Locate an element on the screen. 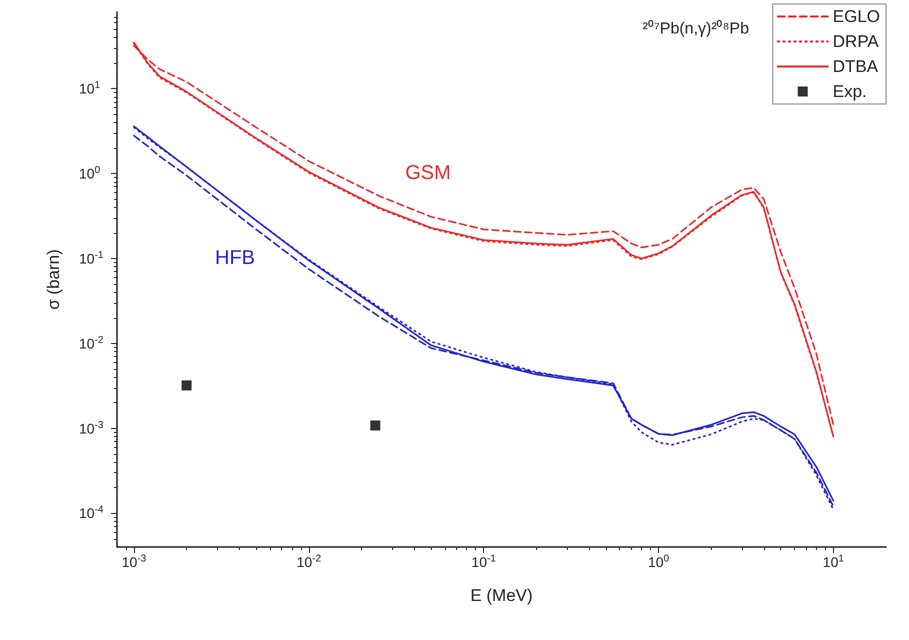 The width and height of the screenshot is (909, 640). legend-label: Exp. is located at coordinates (849, 91).